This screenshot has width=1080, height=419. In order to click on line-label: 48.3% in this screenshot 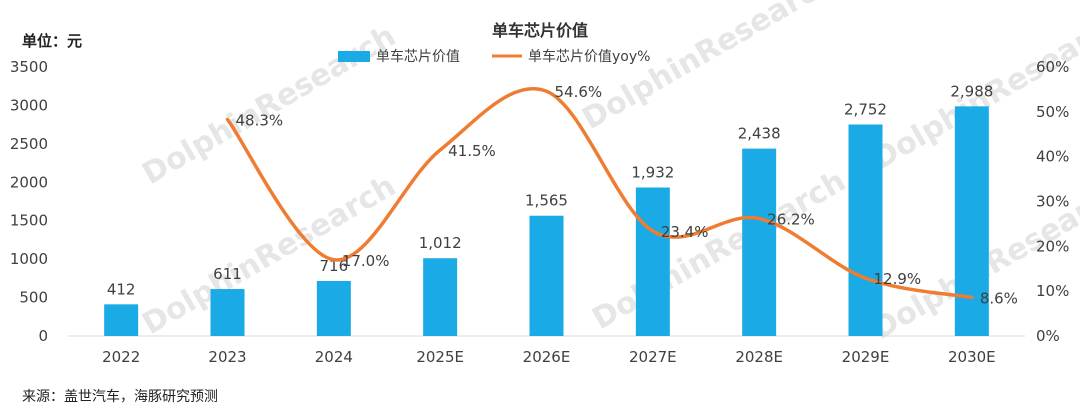, I will do `click(260, 120)`.